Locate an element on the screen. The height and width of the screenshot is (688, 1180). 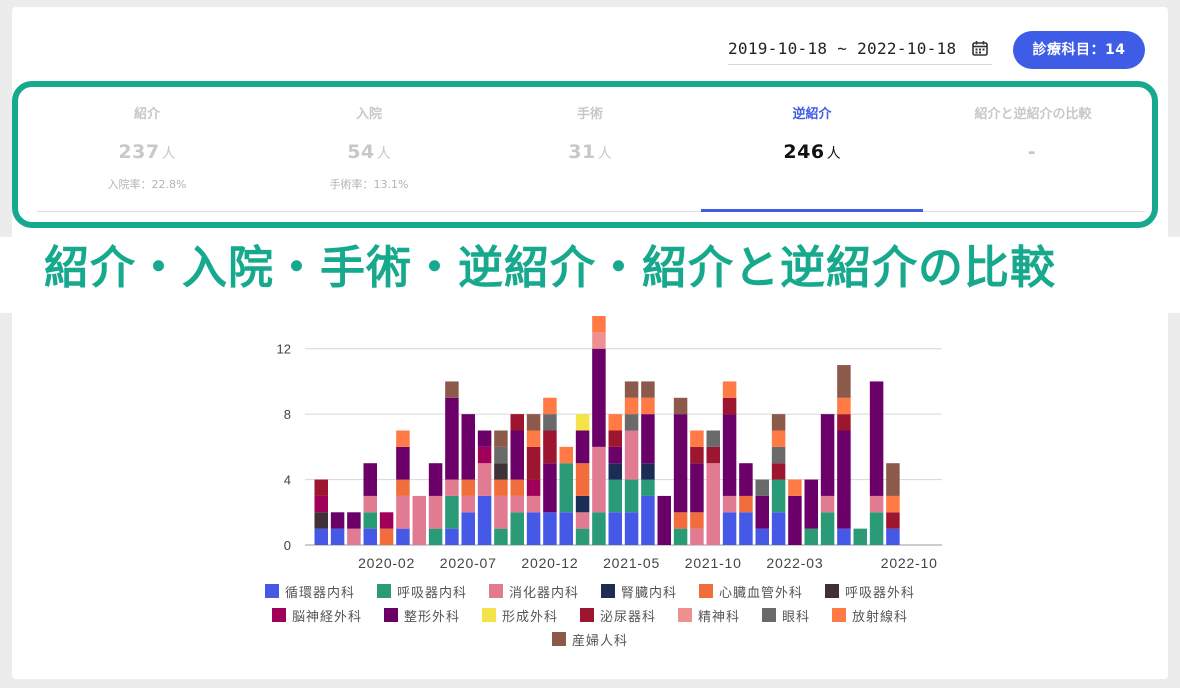
tab-4: 紹介と逆紹介の比較 - is located at coordinates (1033, 156).